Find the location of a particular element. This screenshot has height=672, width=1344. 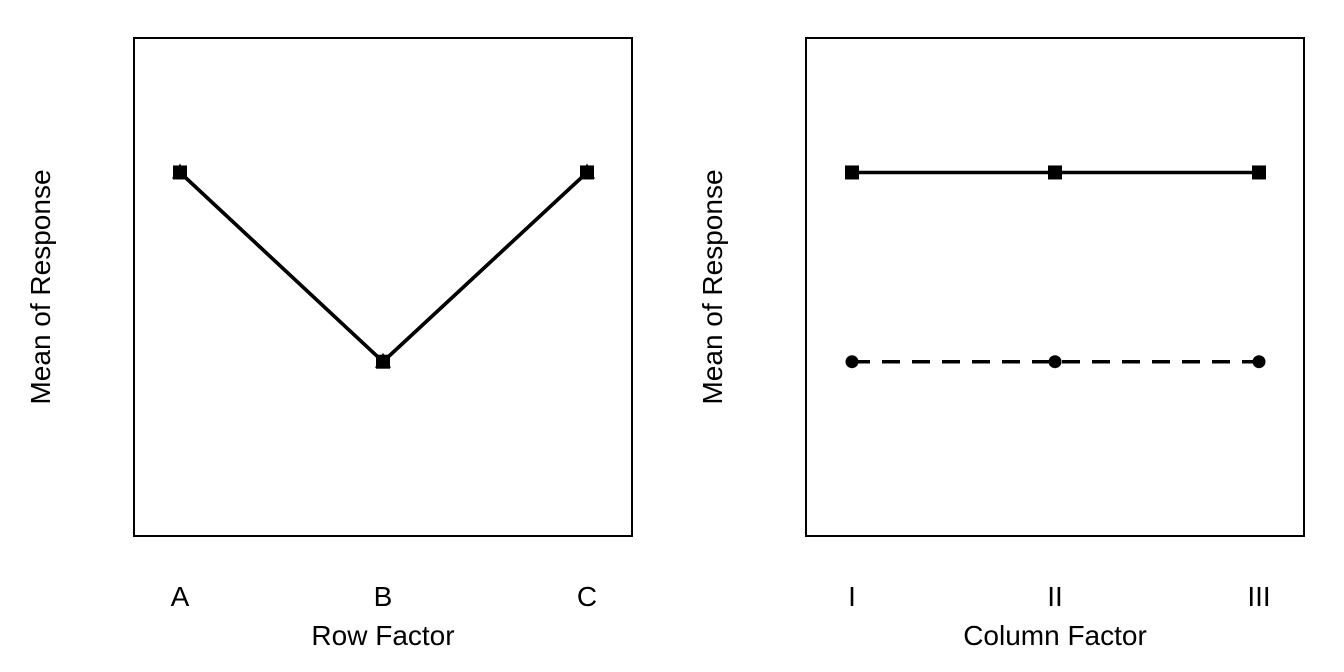

row-factor-tick-labels: A B C is located at coordinates (384, 596).